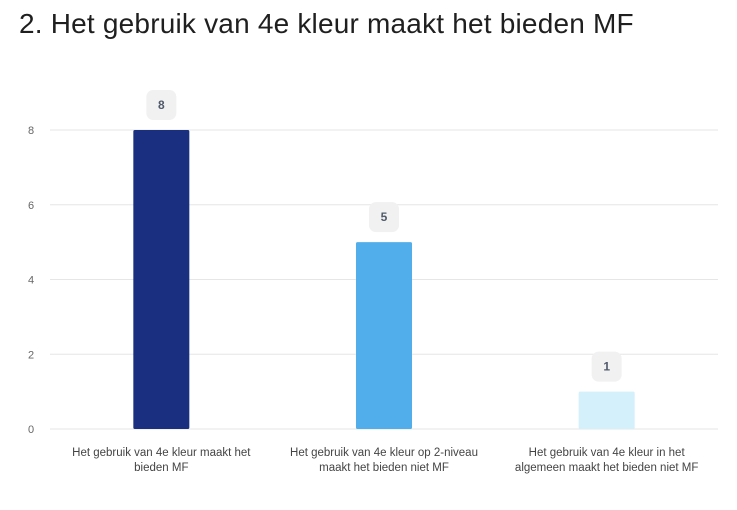  Describe the element at coordinates (31, 355) in the screenshot. I see `y-tick-label-2: 2` at that location.